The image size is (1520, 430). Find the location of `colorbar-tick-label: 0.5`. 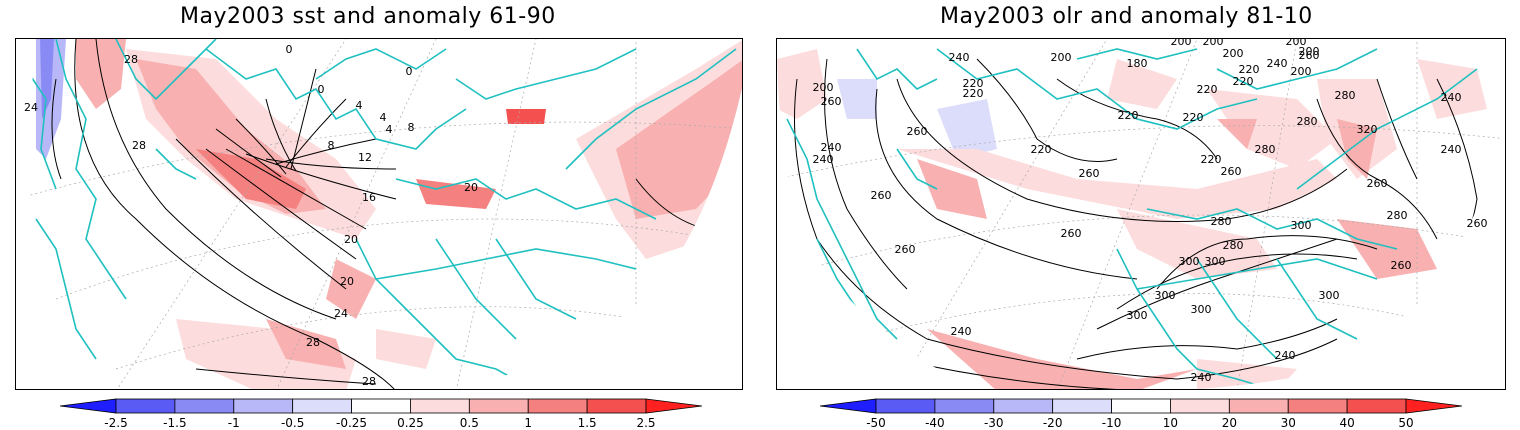

colorbar-tick-label: 0.5 is located at coordinates (469, 423).